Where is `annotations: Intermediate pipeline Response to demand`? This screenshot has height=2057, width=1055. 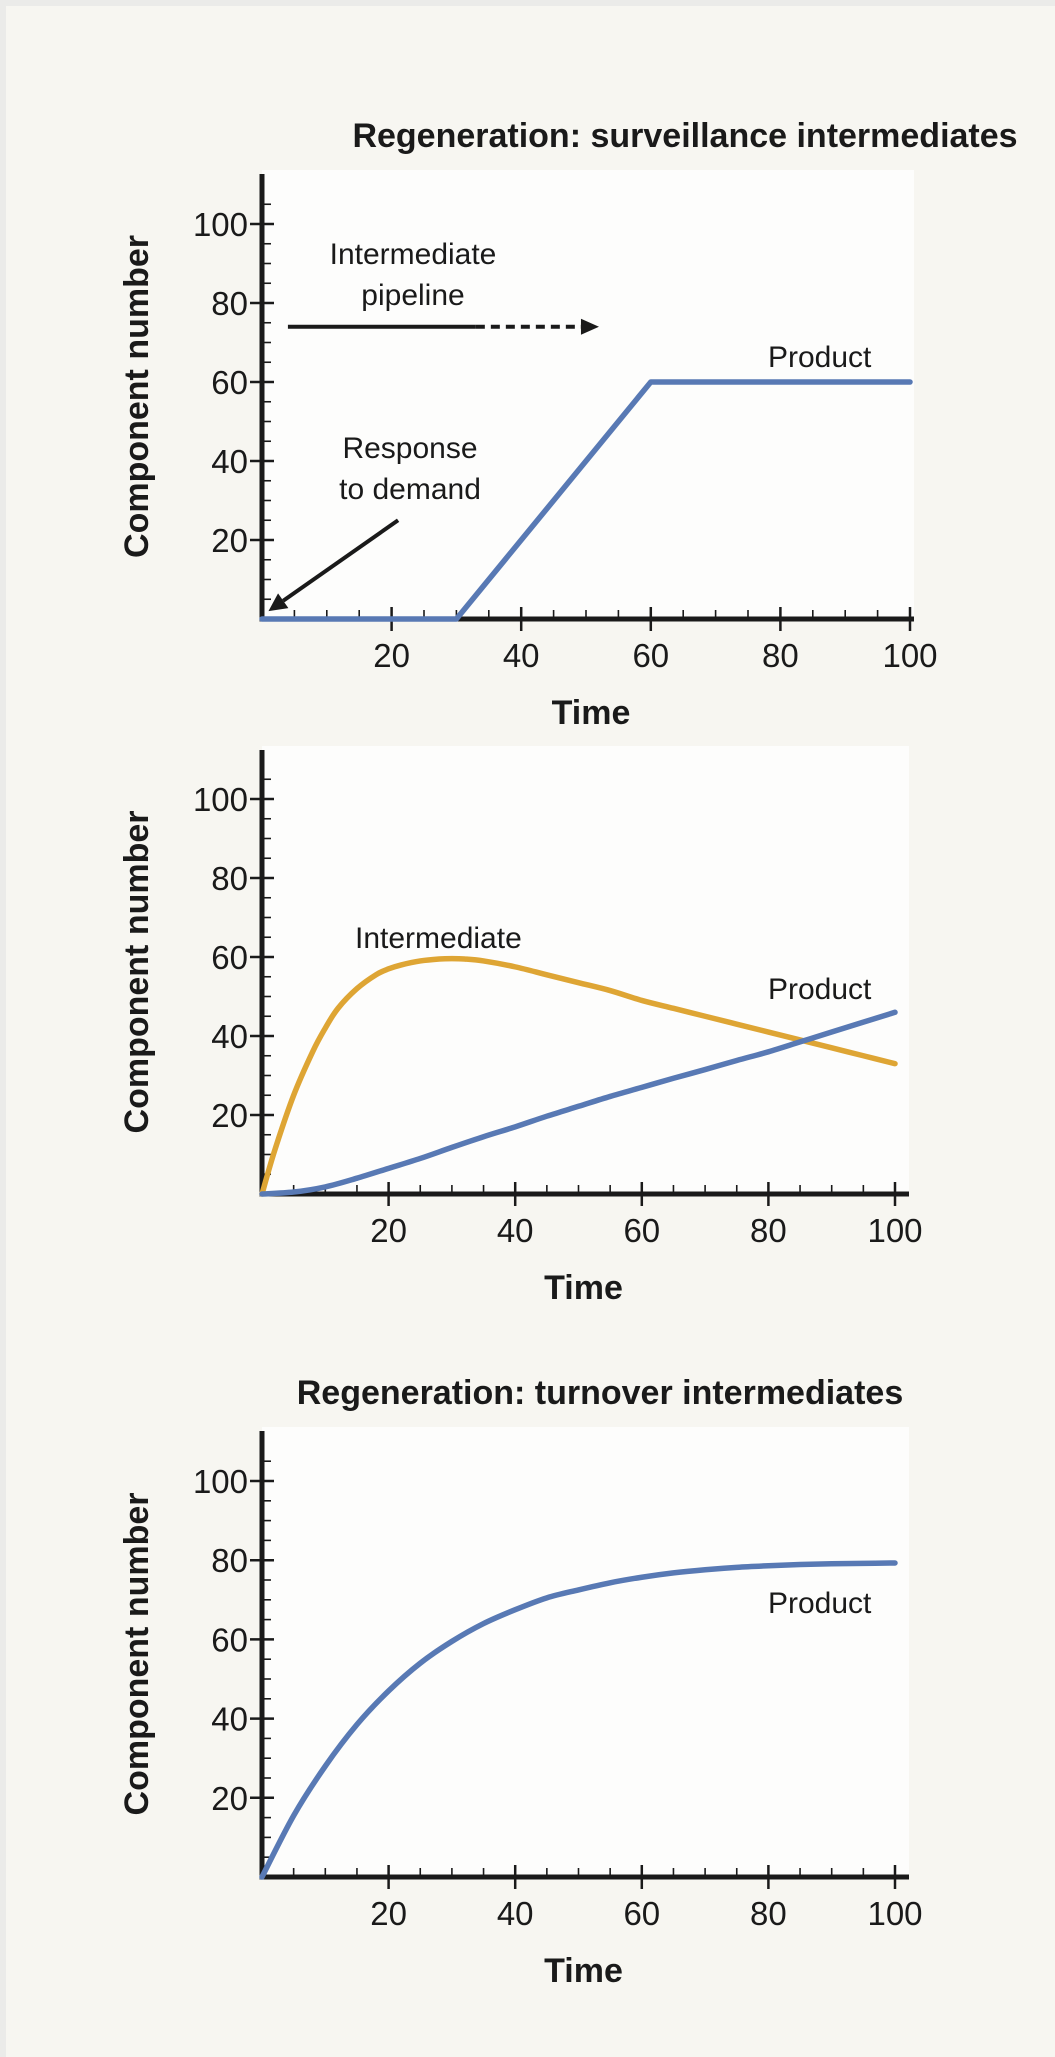 annotations: Intermediate pipeline Response to demand is located at coordinates (433, 425).